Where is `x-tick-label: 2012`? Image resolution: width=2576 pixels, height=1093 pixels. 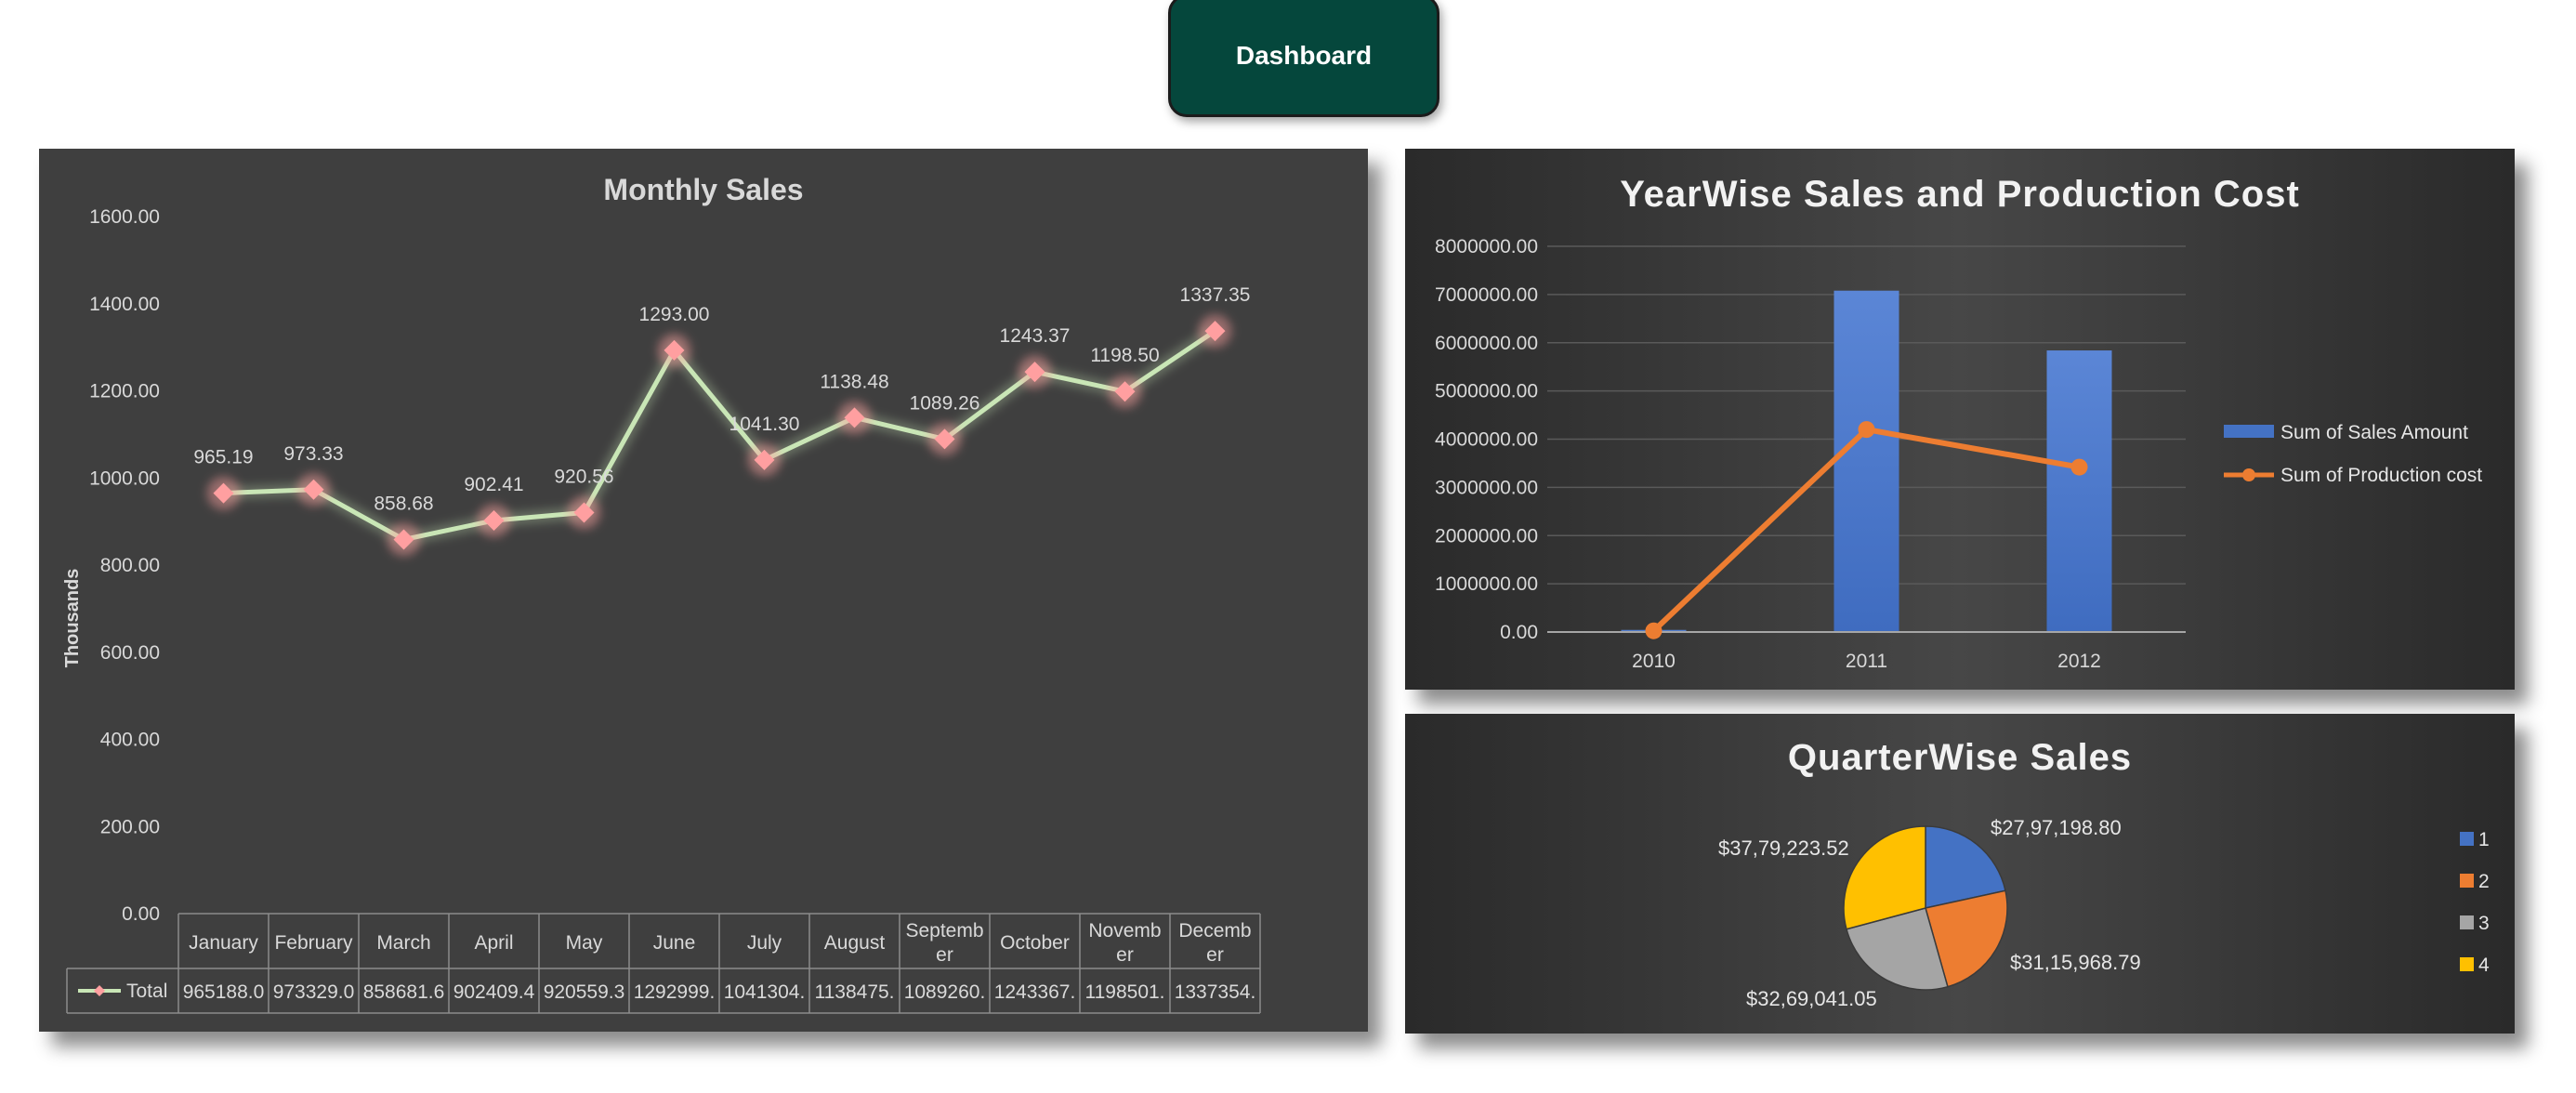 x-tick-label: 2012 is located at coordinates (2079, 661).